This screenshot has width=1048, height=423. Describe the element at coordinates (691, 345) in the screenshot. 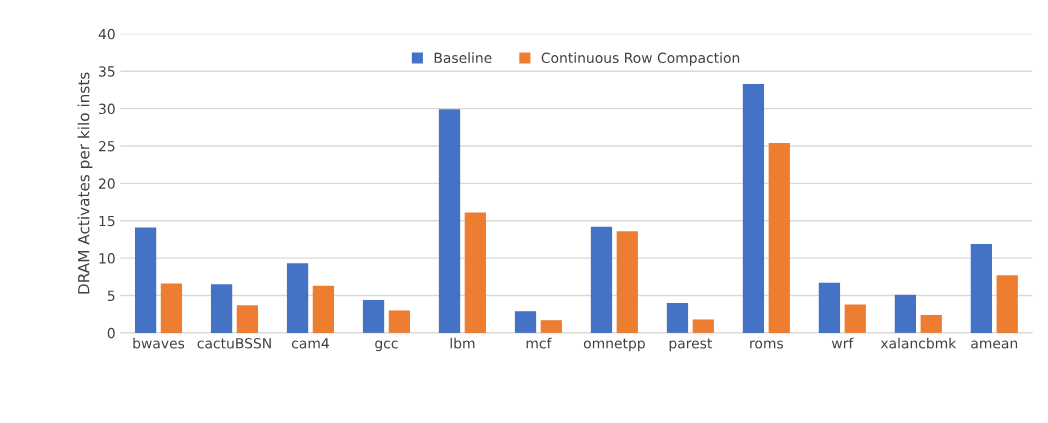

I see `x-tick-label: parest` at that location.